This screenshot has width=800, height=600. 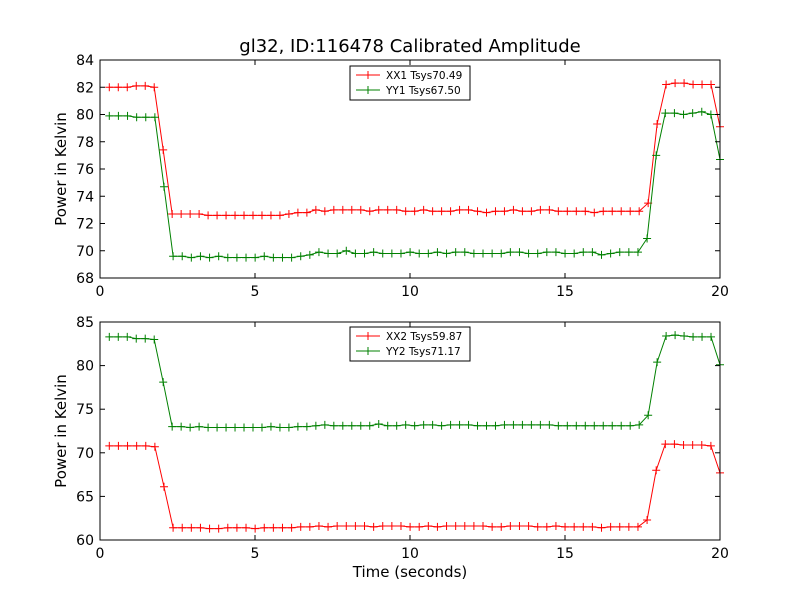 I want to click on chart-1-y-tick-label: 76, so click(x=85, y=170).